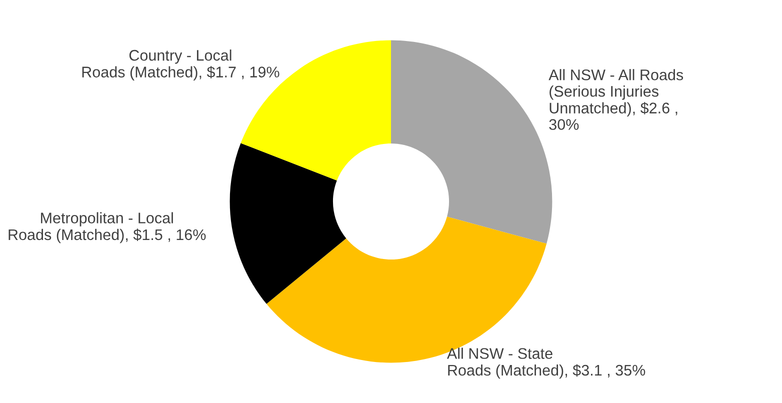 This screenshot has height=403, width=782. I want to click on slice-label: All NSW - All Roads (Serious Injuries Unmatched), $2.6 , 30%, so click(616, 99).